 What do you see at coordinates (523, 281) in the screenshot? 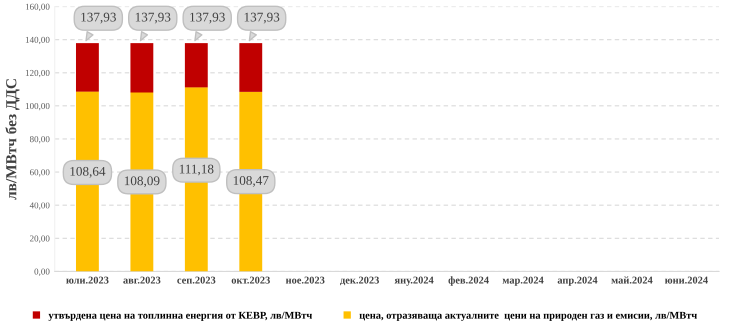
I see `x-tick-label: мар.2024` at bounding box center [523, 281].